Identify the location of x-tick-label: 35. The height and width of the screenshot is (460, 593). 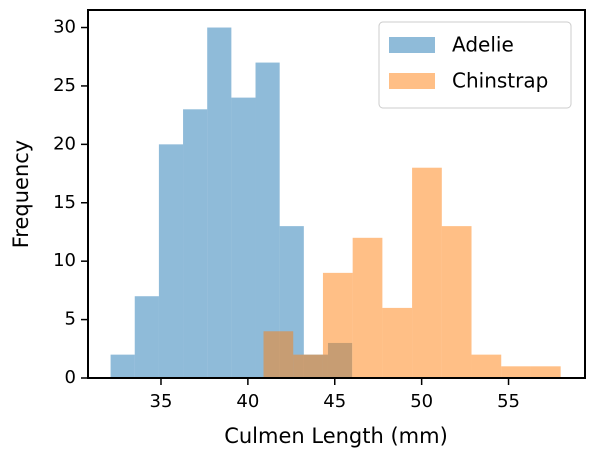
(161, 401).